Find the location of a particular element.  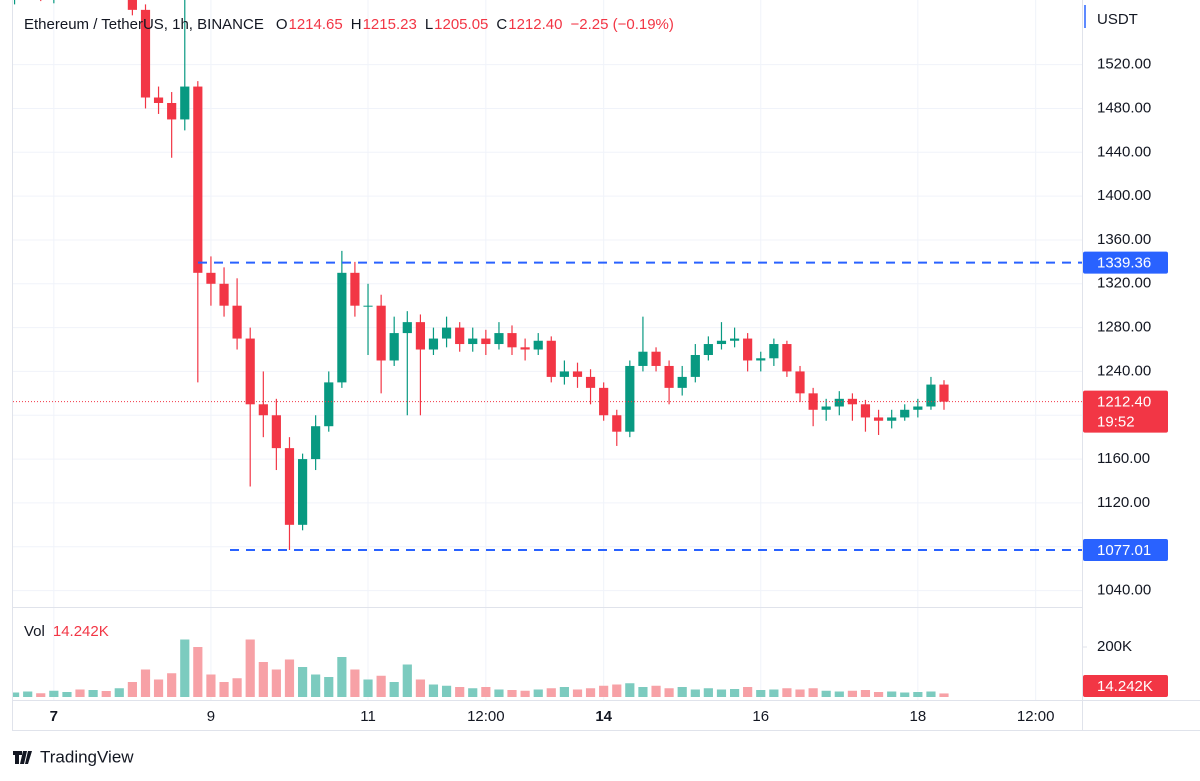

level-tag is located at coordinates (1125, 550).